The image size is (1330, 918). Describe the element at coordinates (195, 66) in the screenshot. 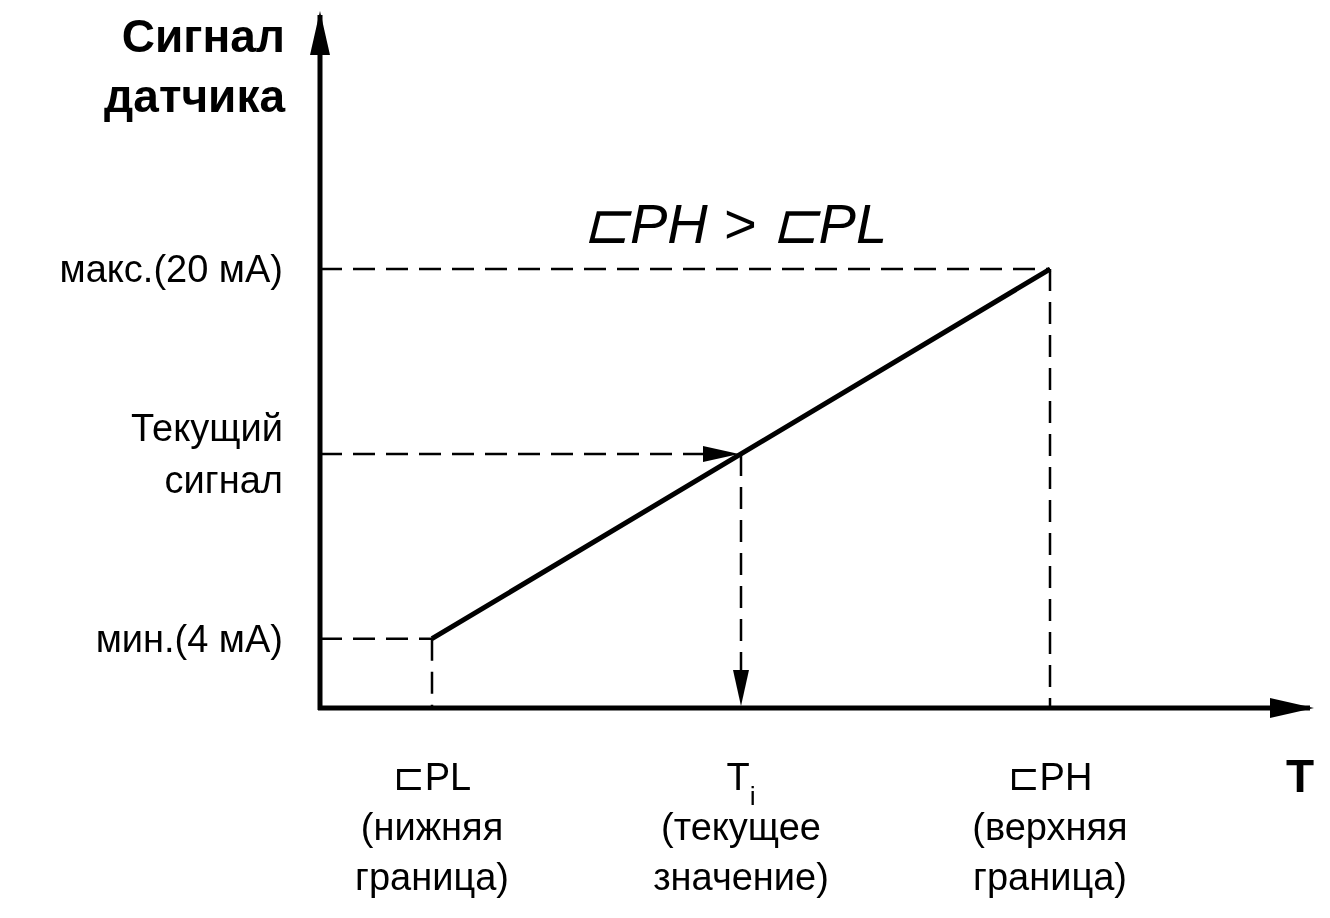

I see `y-axis-title: Сигнал датчика` at that location.